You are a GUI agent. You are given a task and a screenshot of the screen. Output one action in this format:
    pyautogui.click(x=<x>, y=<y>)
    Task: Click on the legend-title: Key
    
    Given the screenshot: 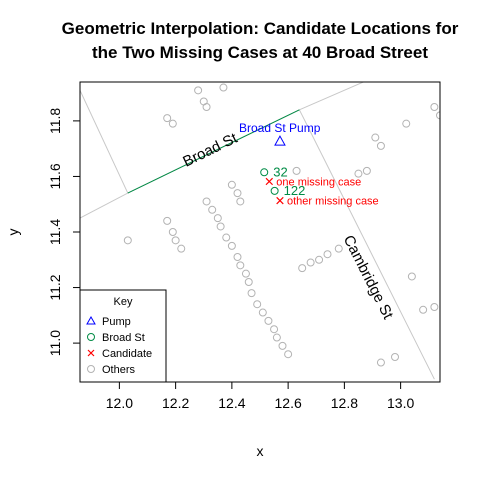 What is the action you would take?
    pyautogui.click(x=123, y=302)
    